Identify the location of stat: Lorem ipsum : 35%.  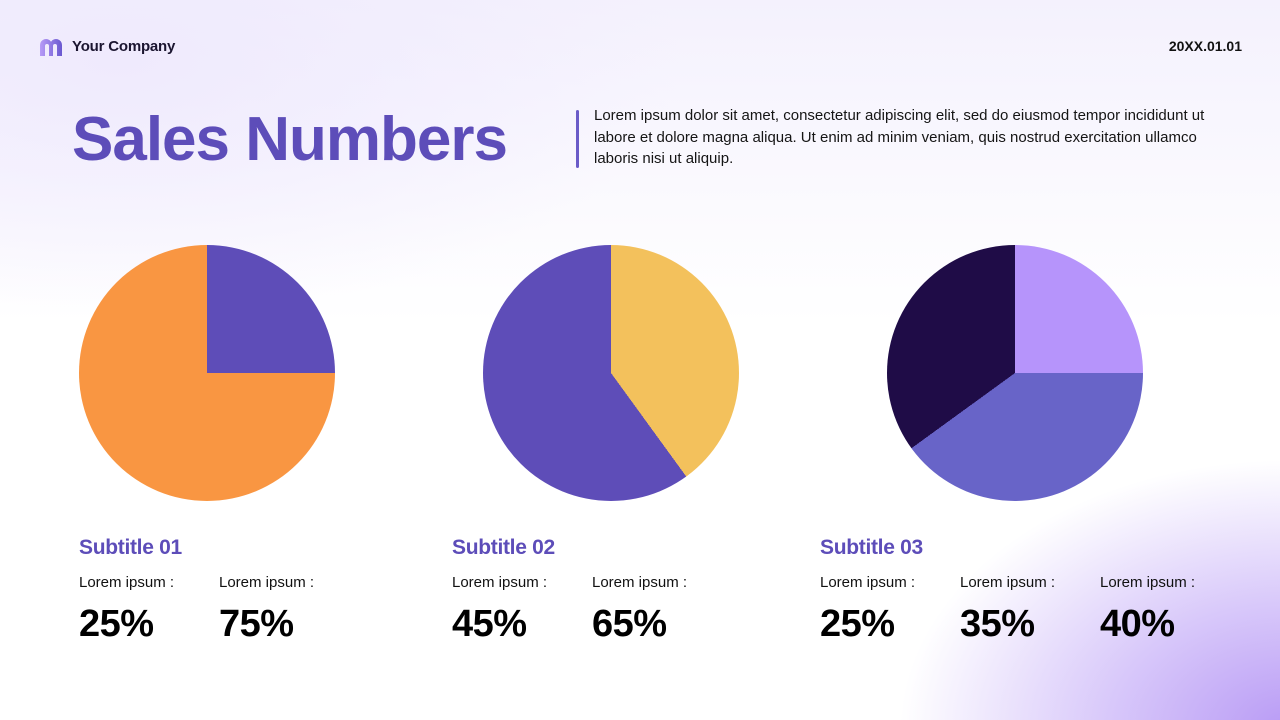
(1030, 610).